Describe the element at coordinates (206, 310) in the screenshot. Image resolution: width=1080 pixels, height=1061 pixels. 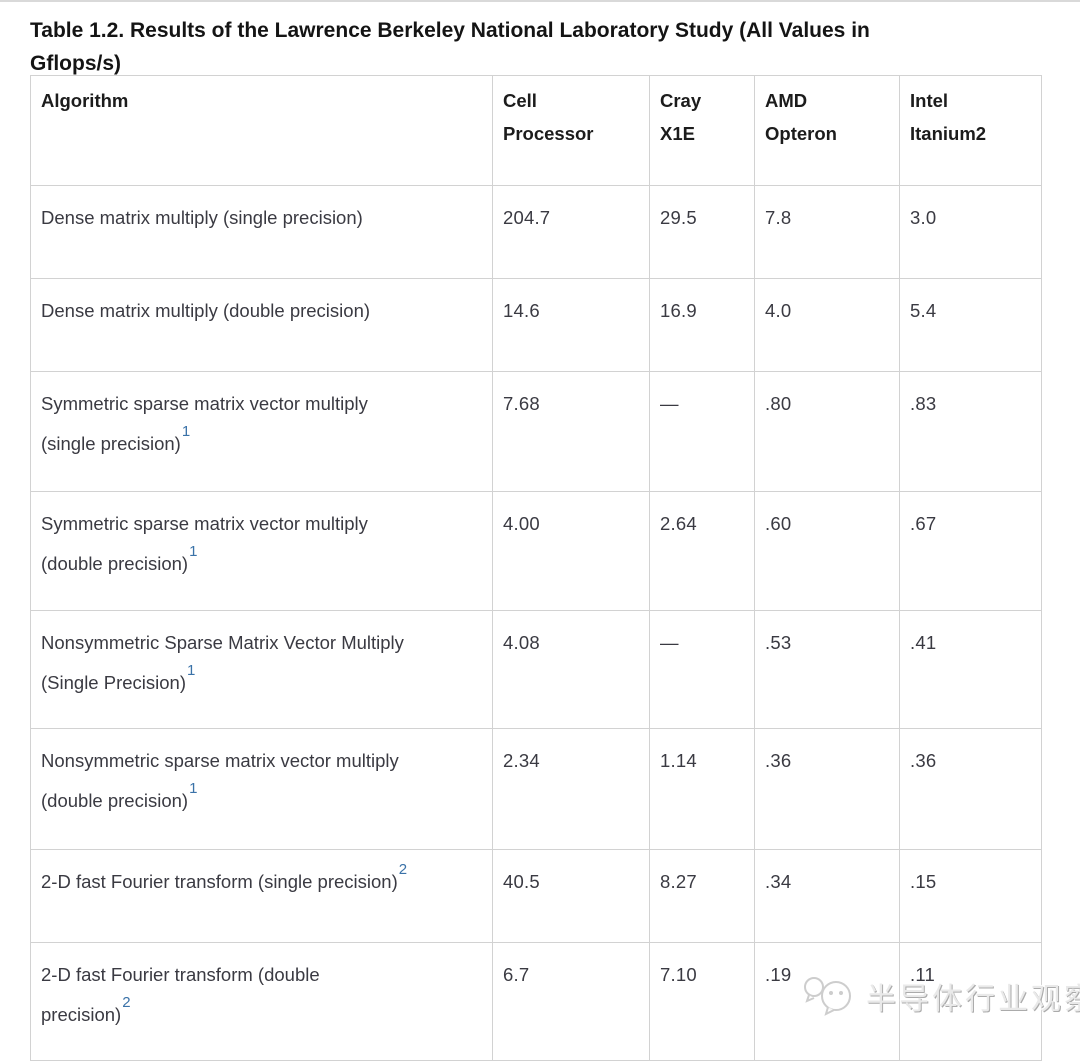
I see `algorithm-label: Dense matrix multiply (double precision)` at that location.